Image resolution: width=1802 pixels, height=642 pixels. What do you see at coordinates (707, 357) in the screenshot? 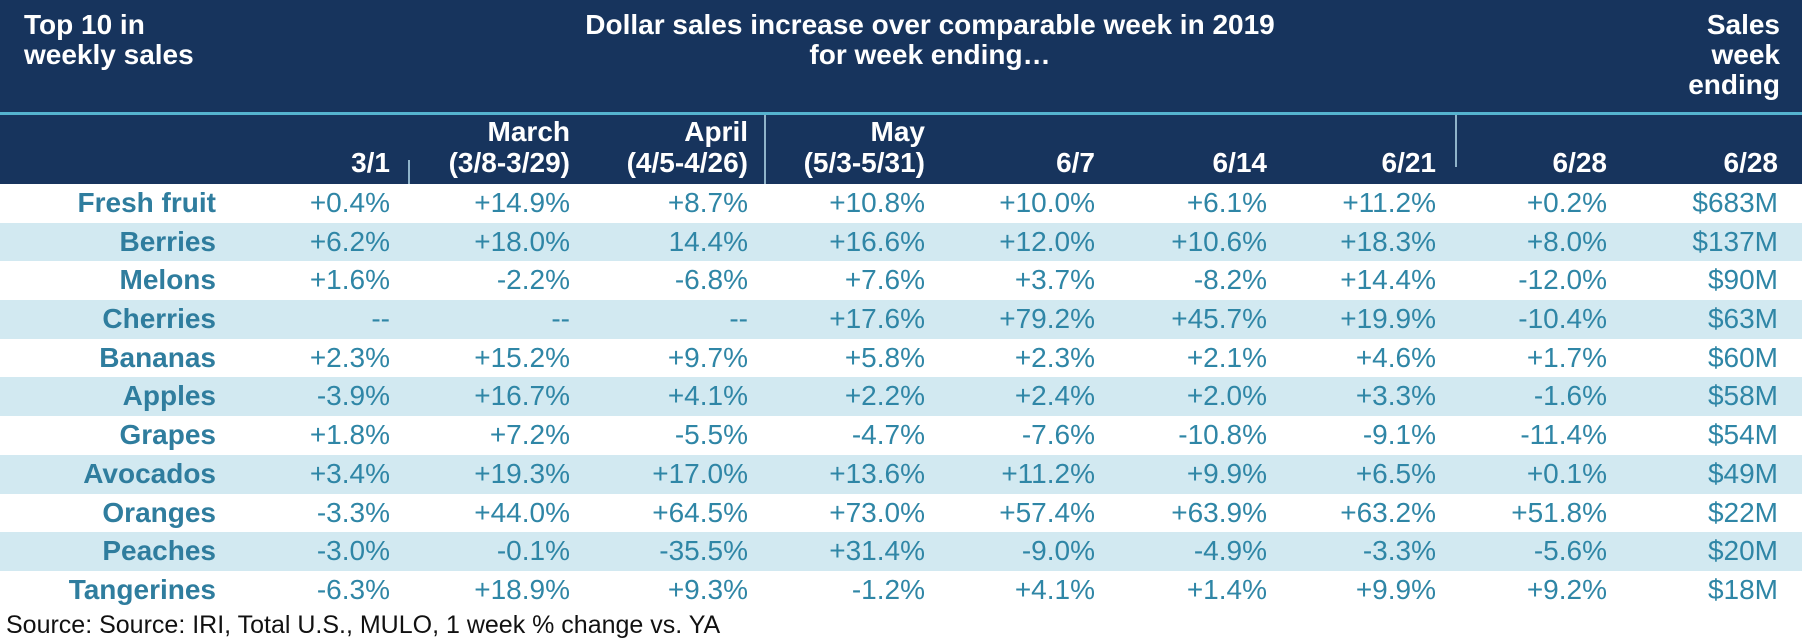
I see `percent-change-cell: +9.7%` at bounding box center [707, 357].